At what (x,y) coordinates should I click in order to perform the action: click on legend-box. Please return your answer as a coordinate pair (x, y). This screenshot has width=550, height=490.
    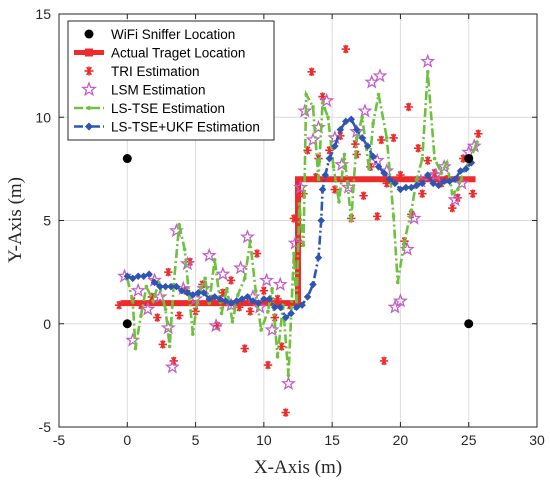
    Looking at the image, I should click on (171, 80).